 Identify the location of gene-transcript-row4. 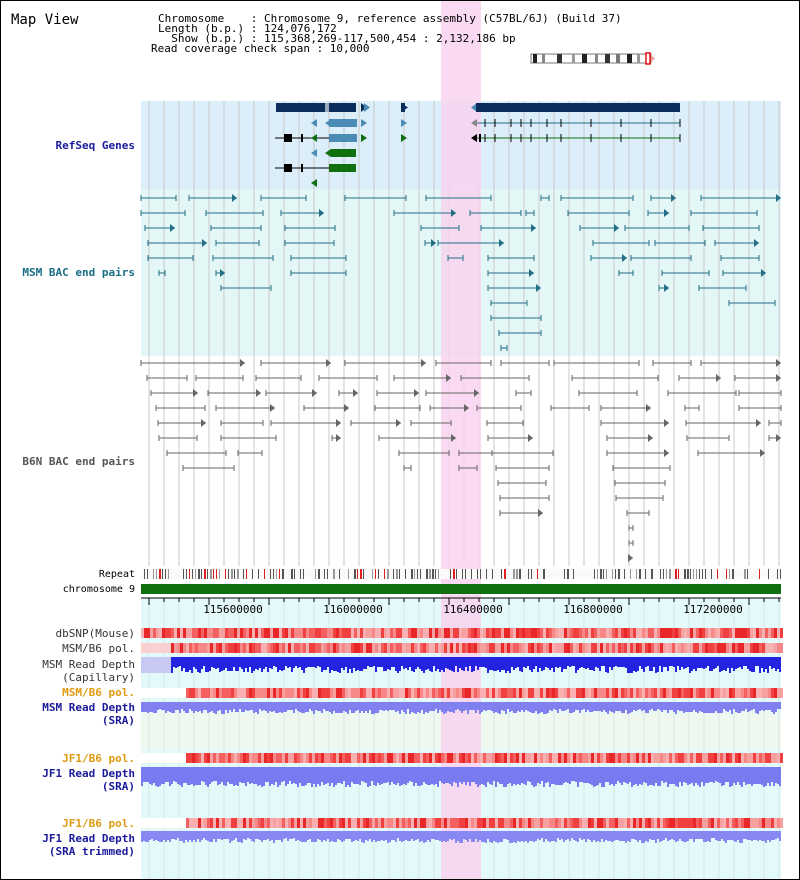
(333, 153).